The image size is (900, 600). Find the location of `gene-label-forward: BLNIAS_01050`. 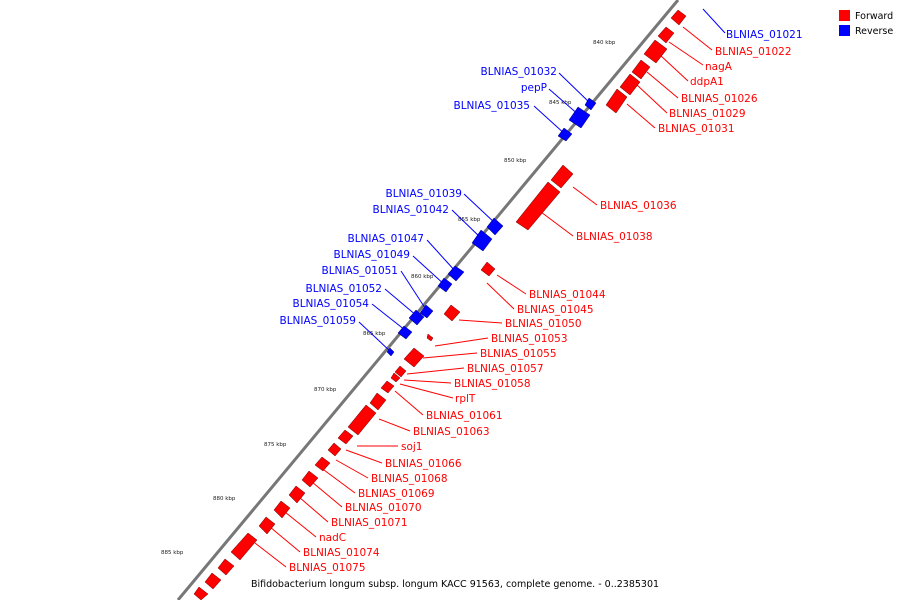

gene-label-forward: BLNIAS_01050 is located at coordinates (543, 324).